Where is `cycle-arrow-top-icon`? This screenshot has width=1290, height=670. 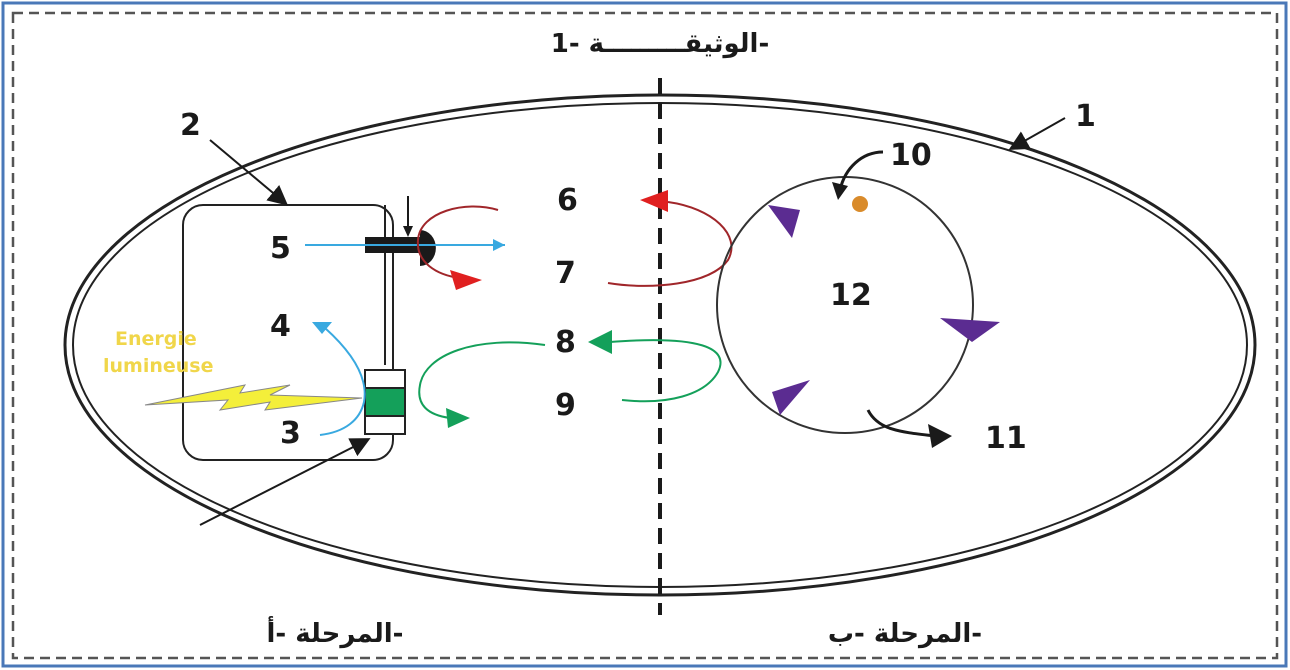
cycle-arrow-top-icon is located at coordinates (784, 221).